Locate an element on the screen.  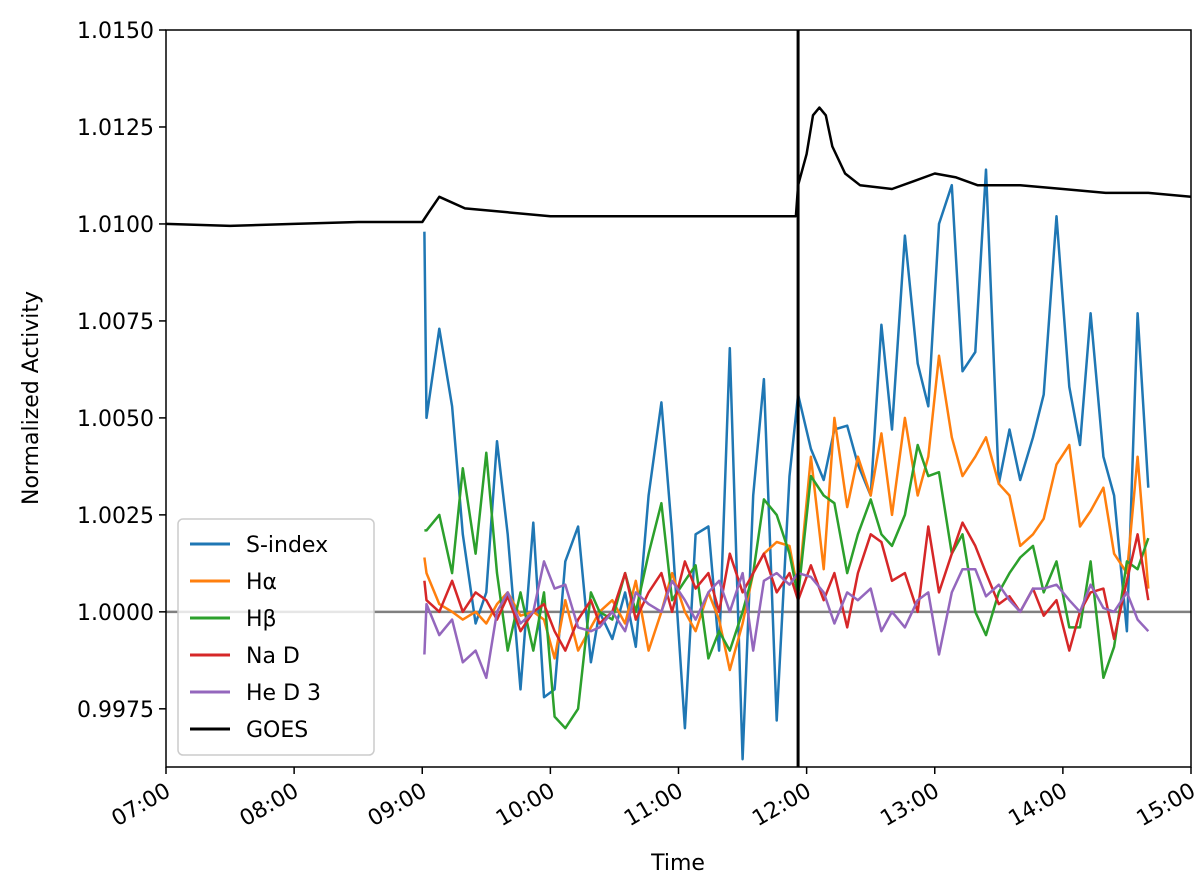
legend-label: S-index is located at coordinates (287, 545).